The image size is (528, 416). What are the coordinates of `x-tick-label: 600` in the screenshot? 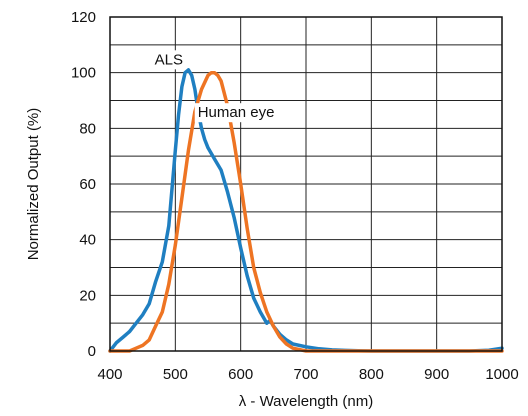 It's located at (240, 374).